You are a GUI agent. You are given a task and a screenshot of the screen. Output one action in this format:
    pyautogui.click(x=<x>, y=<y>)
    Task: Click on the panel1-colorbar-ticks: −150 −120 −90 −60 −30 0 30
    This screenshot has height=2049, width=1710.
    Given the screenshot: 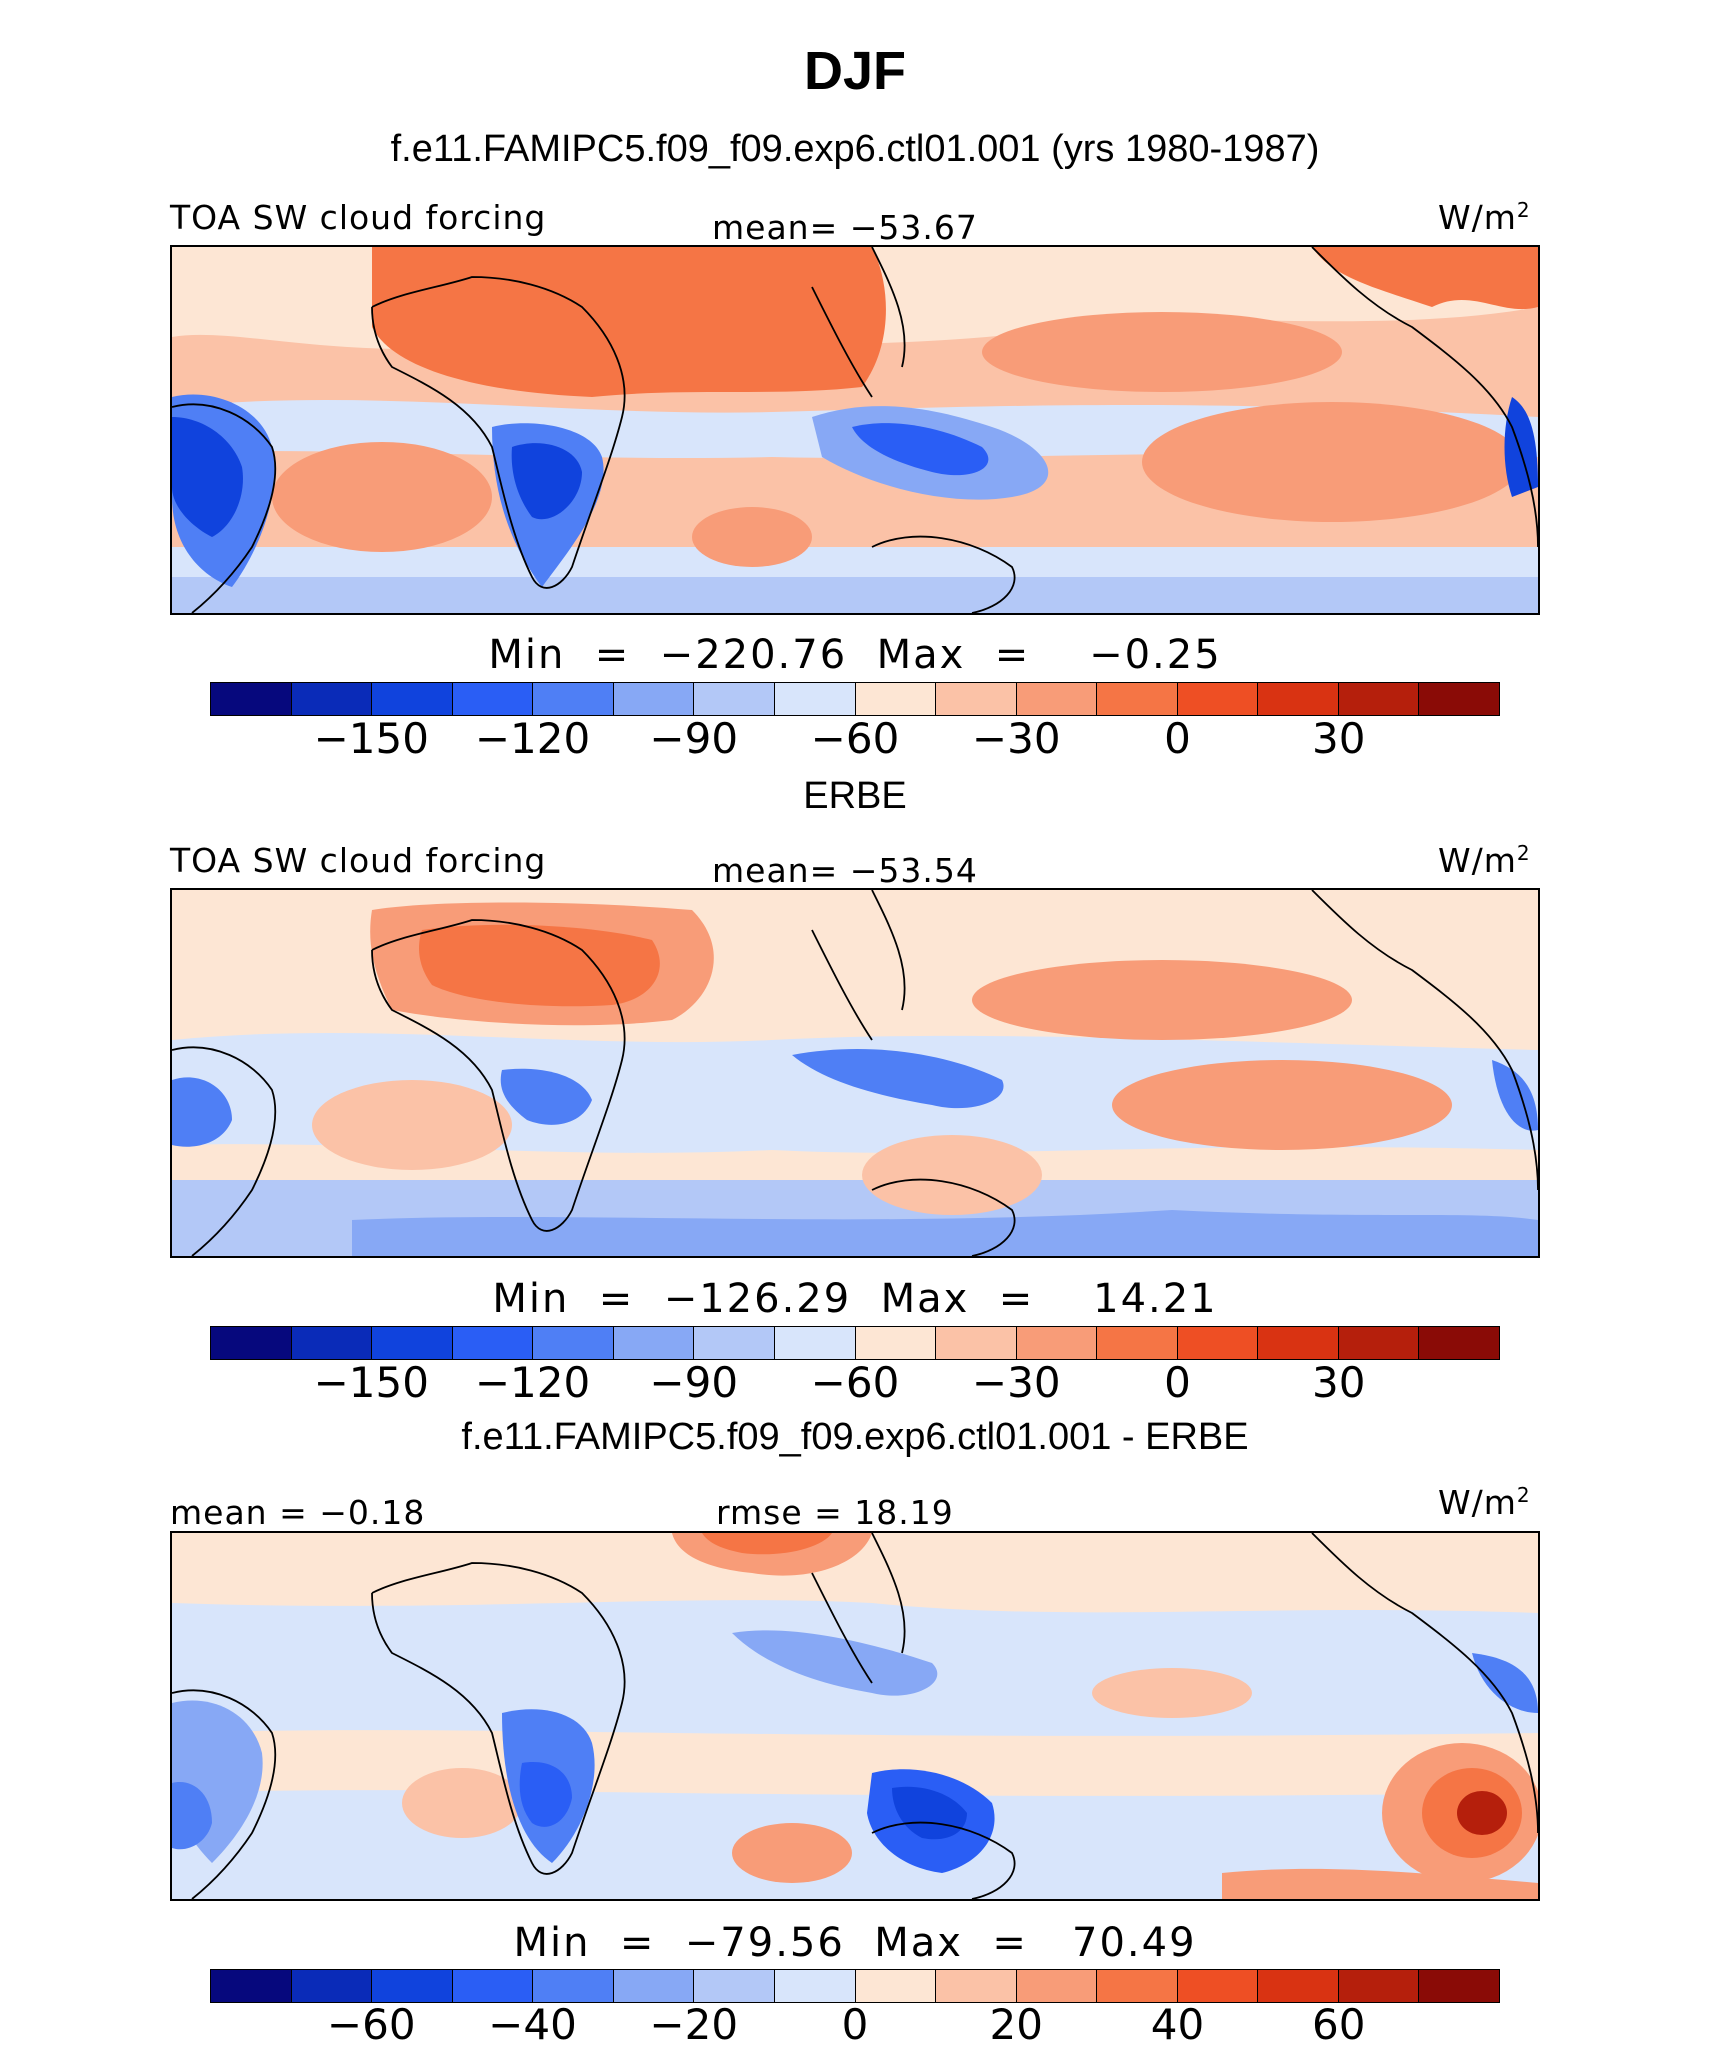 What is the action you would take?
    pyautogui.click(x=855, y=738)
    